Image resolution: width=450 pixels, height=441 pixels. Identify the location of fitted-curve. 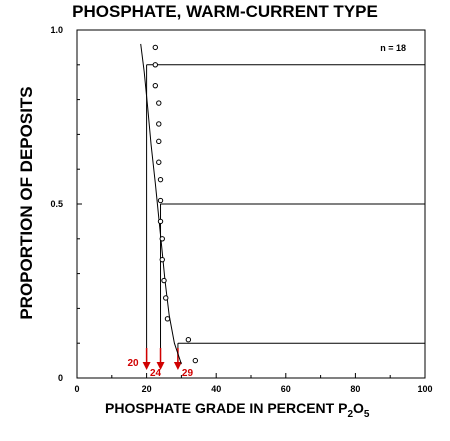
(161, 204).